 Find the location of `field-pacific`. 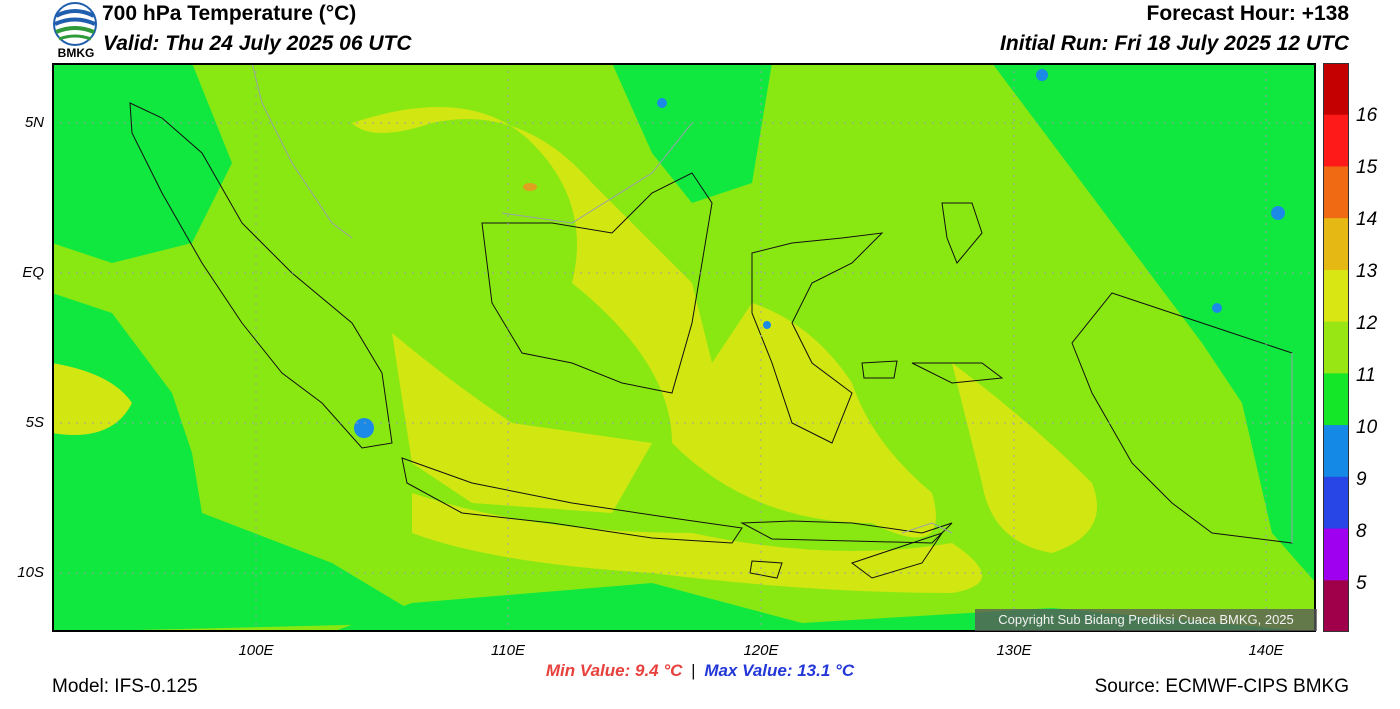

field-pacific is located at coordinates (1234, 373).